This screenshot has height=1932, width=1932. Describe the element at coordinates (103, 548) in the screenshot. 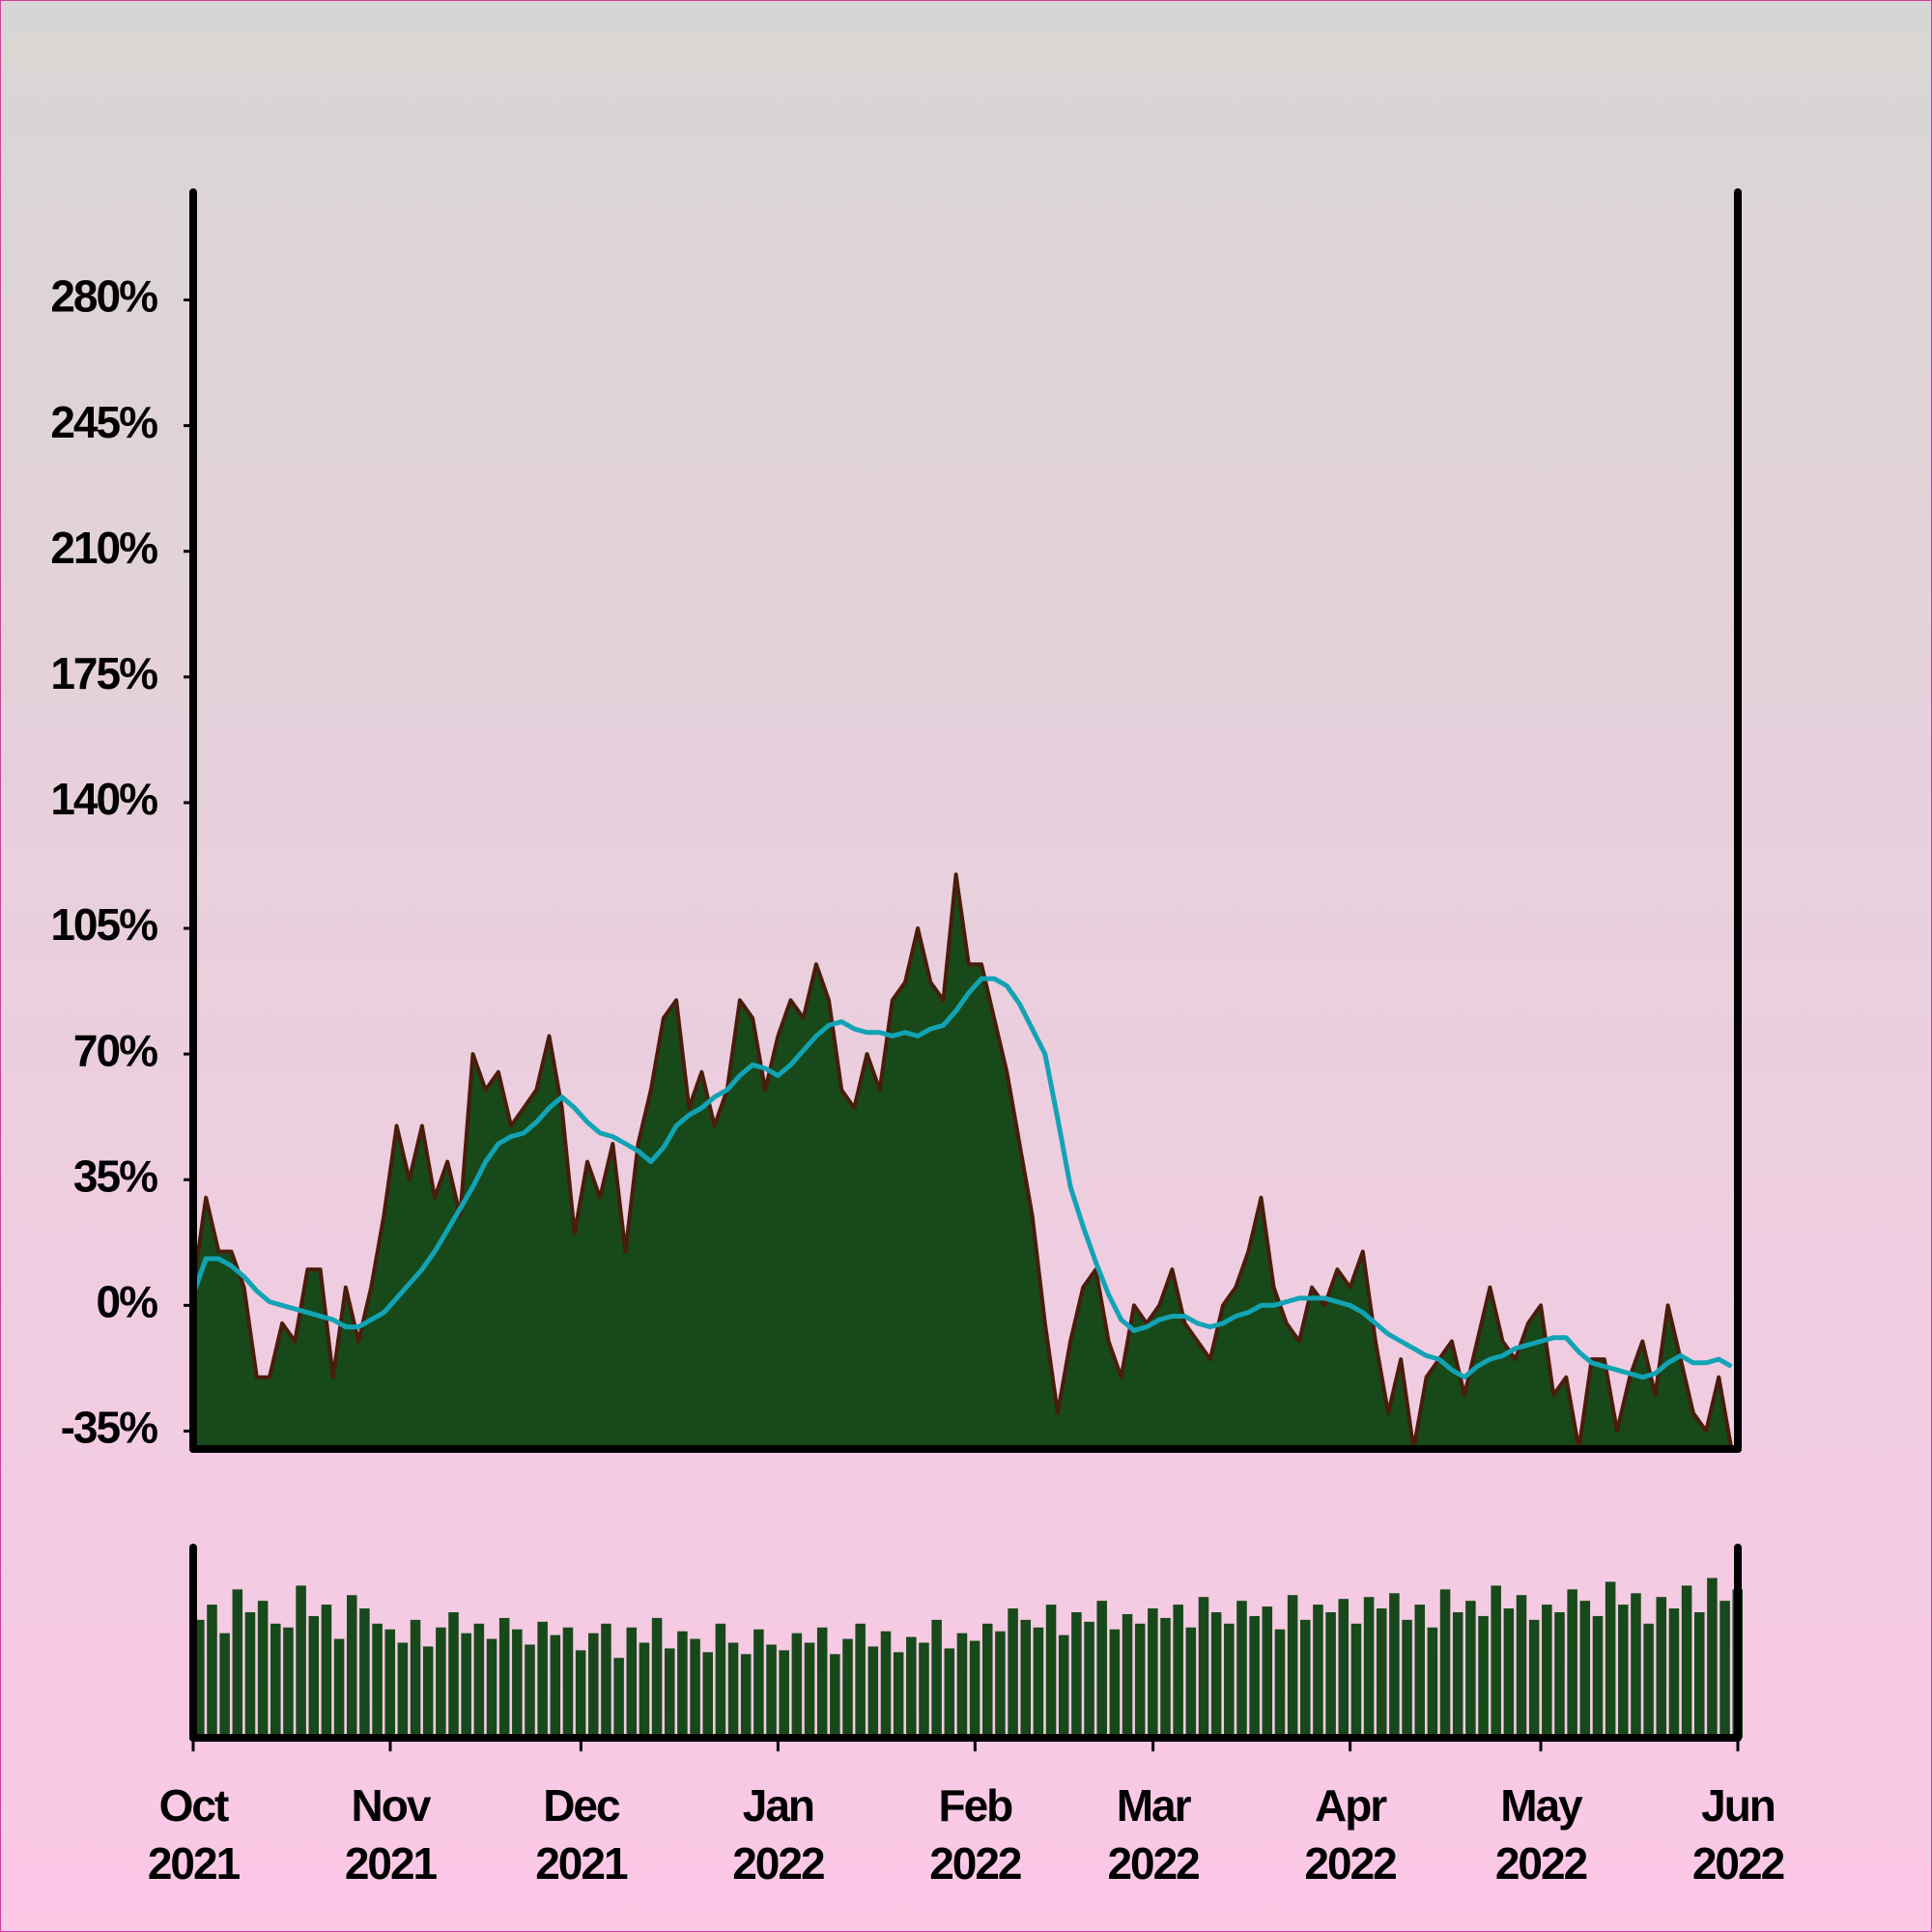

I see `y-tick-label: 210%` at that location.